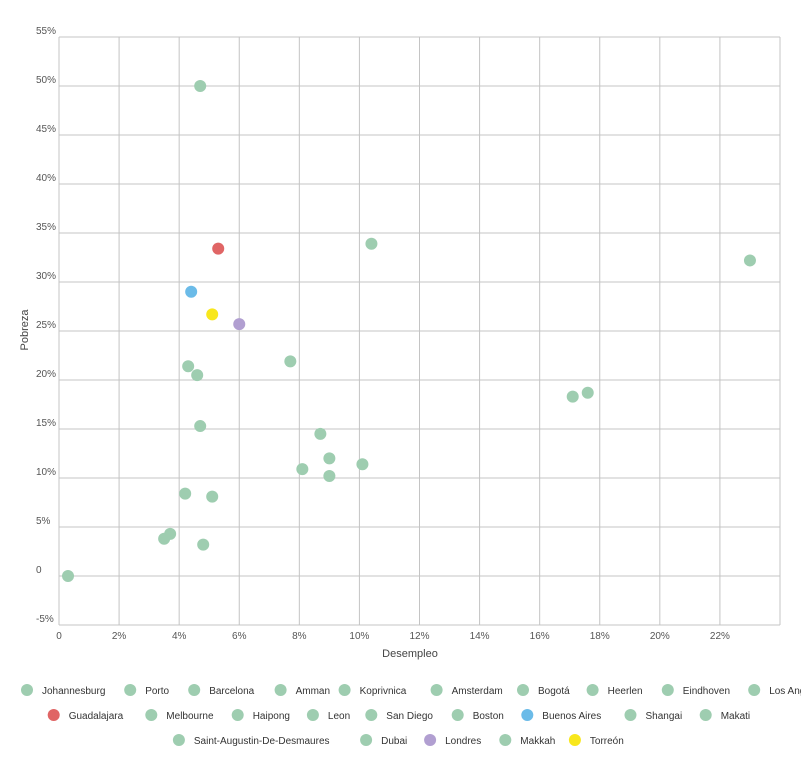 The width and height of the screenshot is (801, 769). I want to click on x-tick-label: 12%, so click(419, 636).